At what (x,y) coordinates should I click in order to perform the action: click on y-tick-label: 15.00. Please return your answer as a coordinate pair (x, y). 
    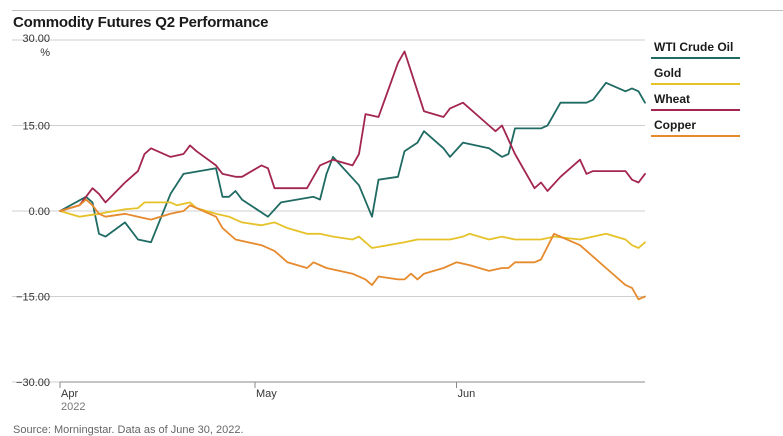
    Looking at the image, I should click on (36, 127).